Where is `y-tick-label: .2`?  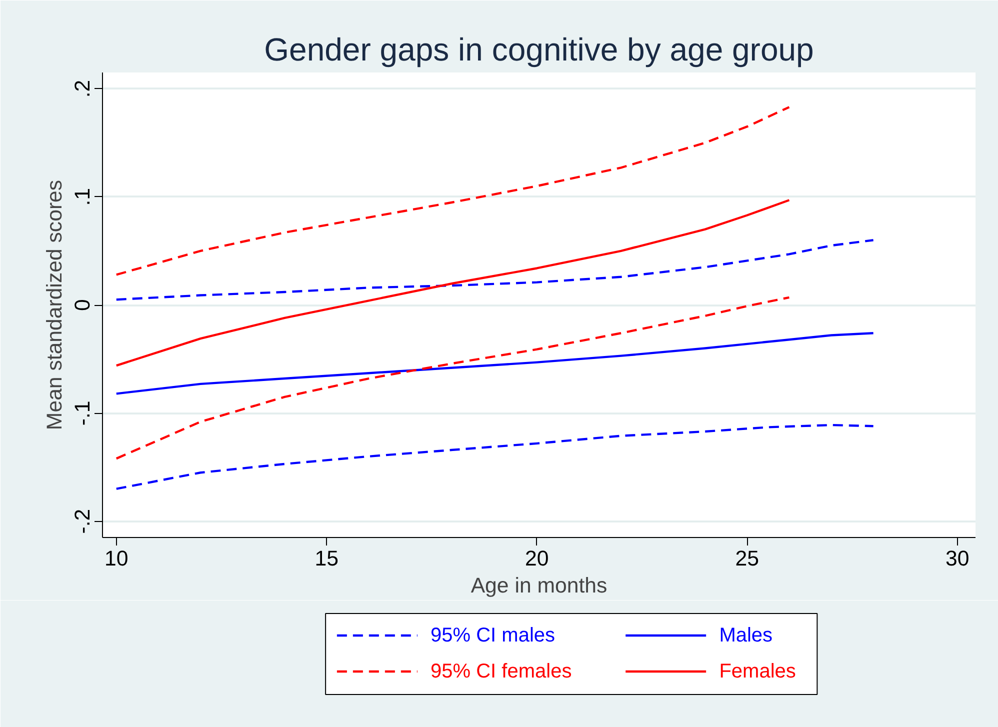 y-tick-label: .2 is located at coordinates (82, 89).